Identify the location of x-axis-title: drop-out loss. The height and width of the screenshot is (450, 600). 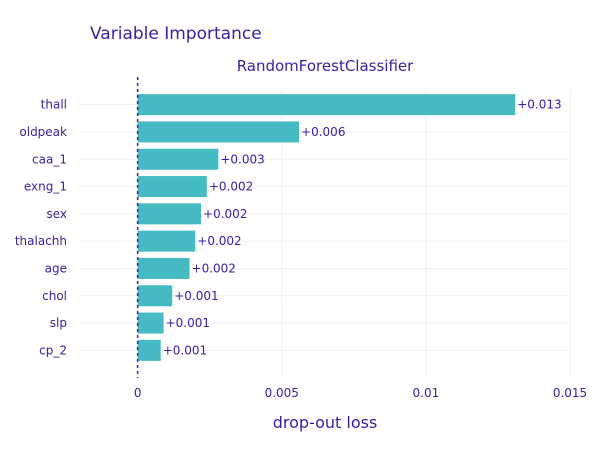
(325, 422).